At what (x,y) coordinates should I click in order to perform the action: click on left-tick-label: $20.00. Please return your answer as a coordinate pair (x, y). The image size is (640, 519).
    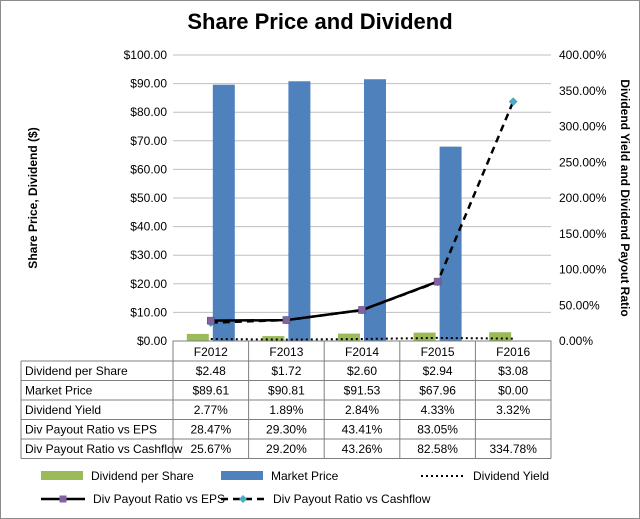
    Looking at the image, I should click on (148, 284).